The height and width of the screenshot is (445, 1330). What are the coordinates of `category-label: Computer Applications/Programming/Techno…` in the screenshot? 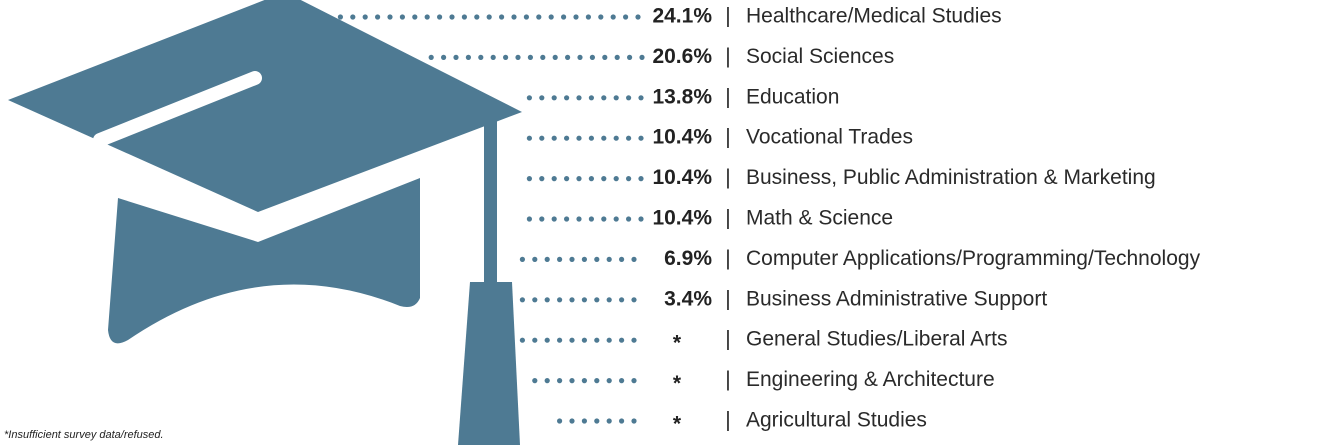 It's located at (973, 258).